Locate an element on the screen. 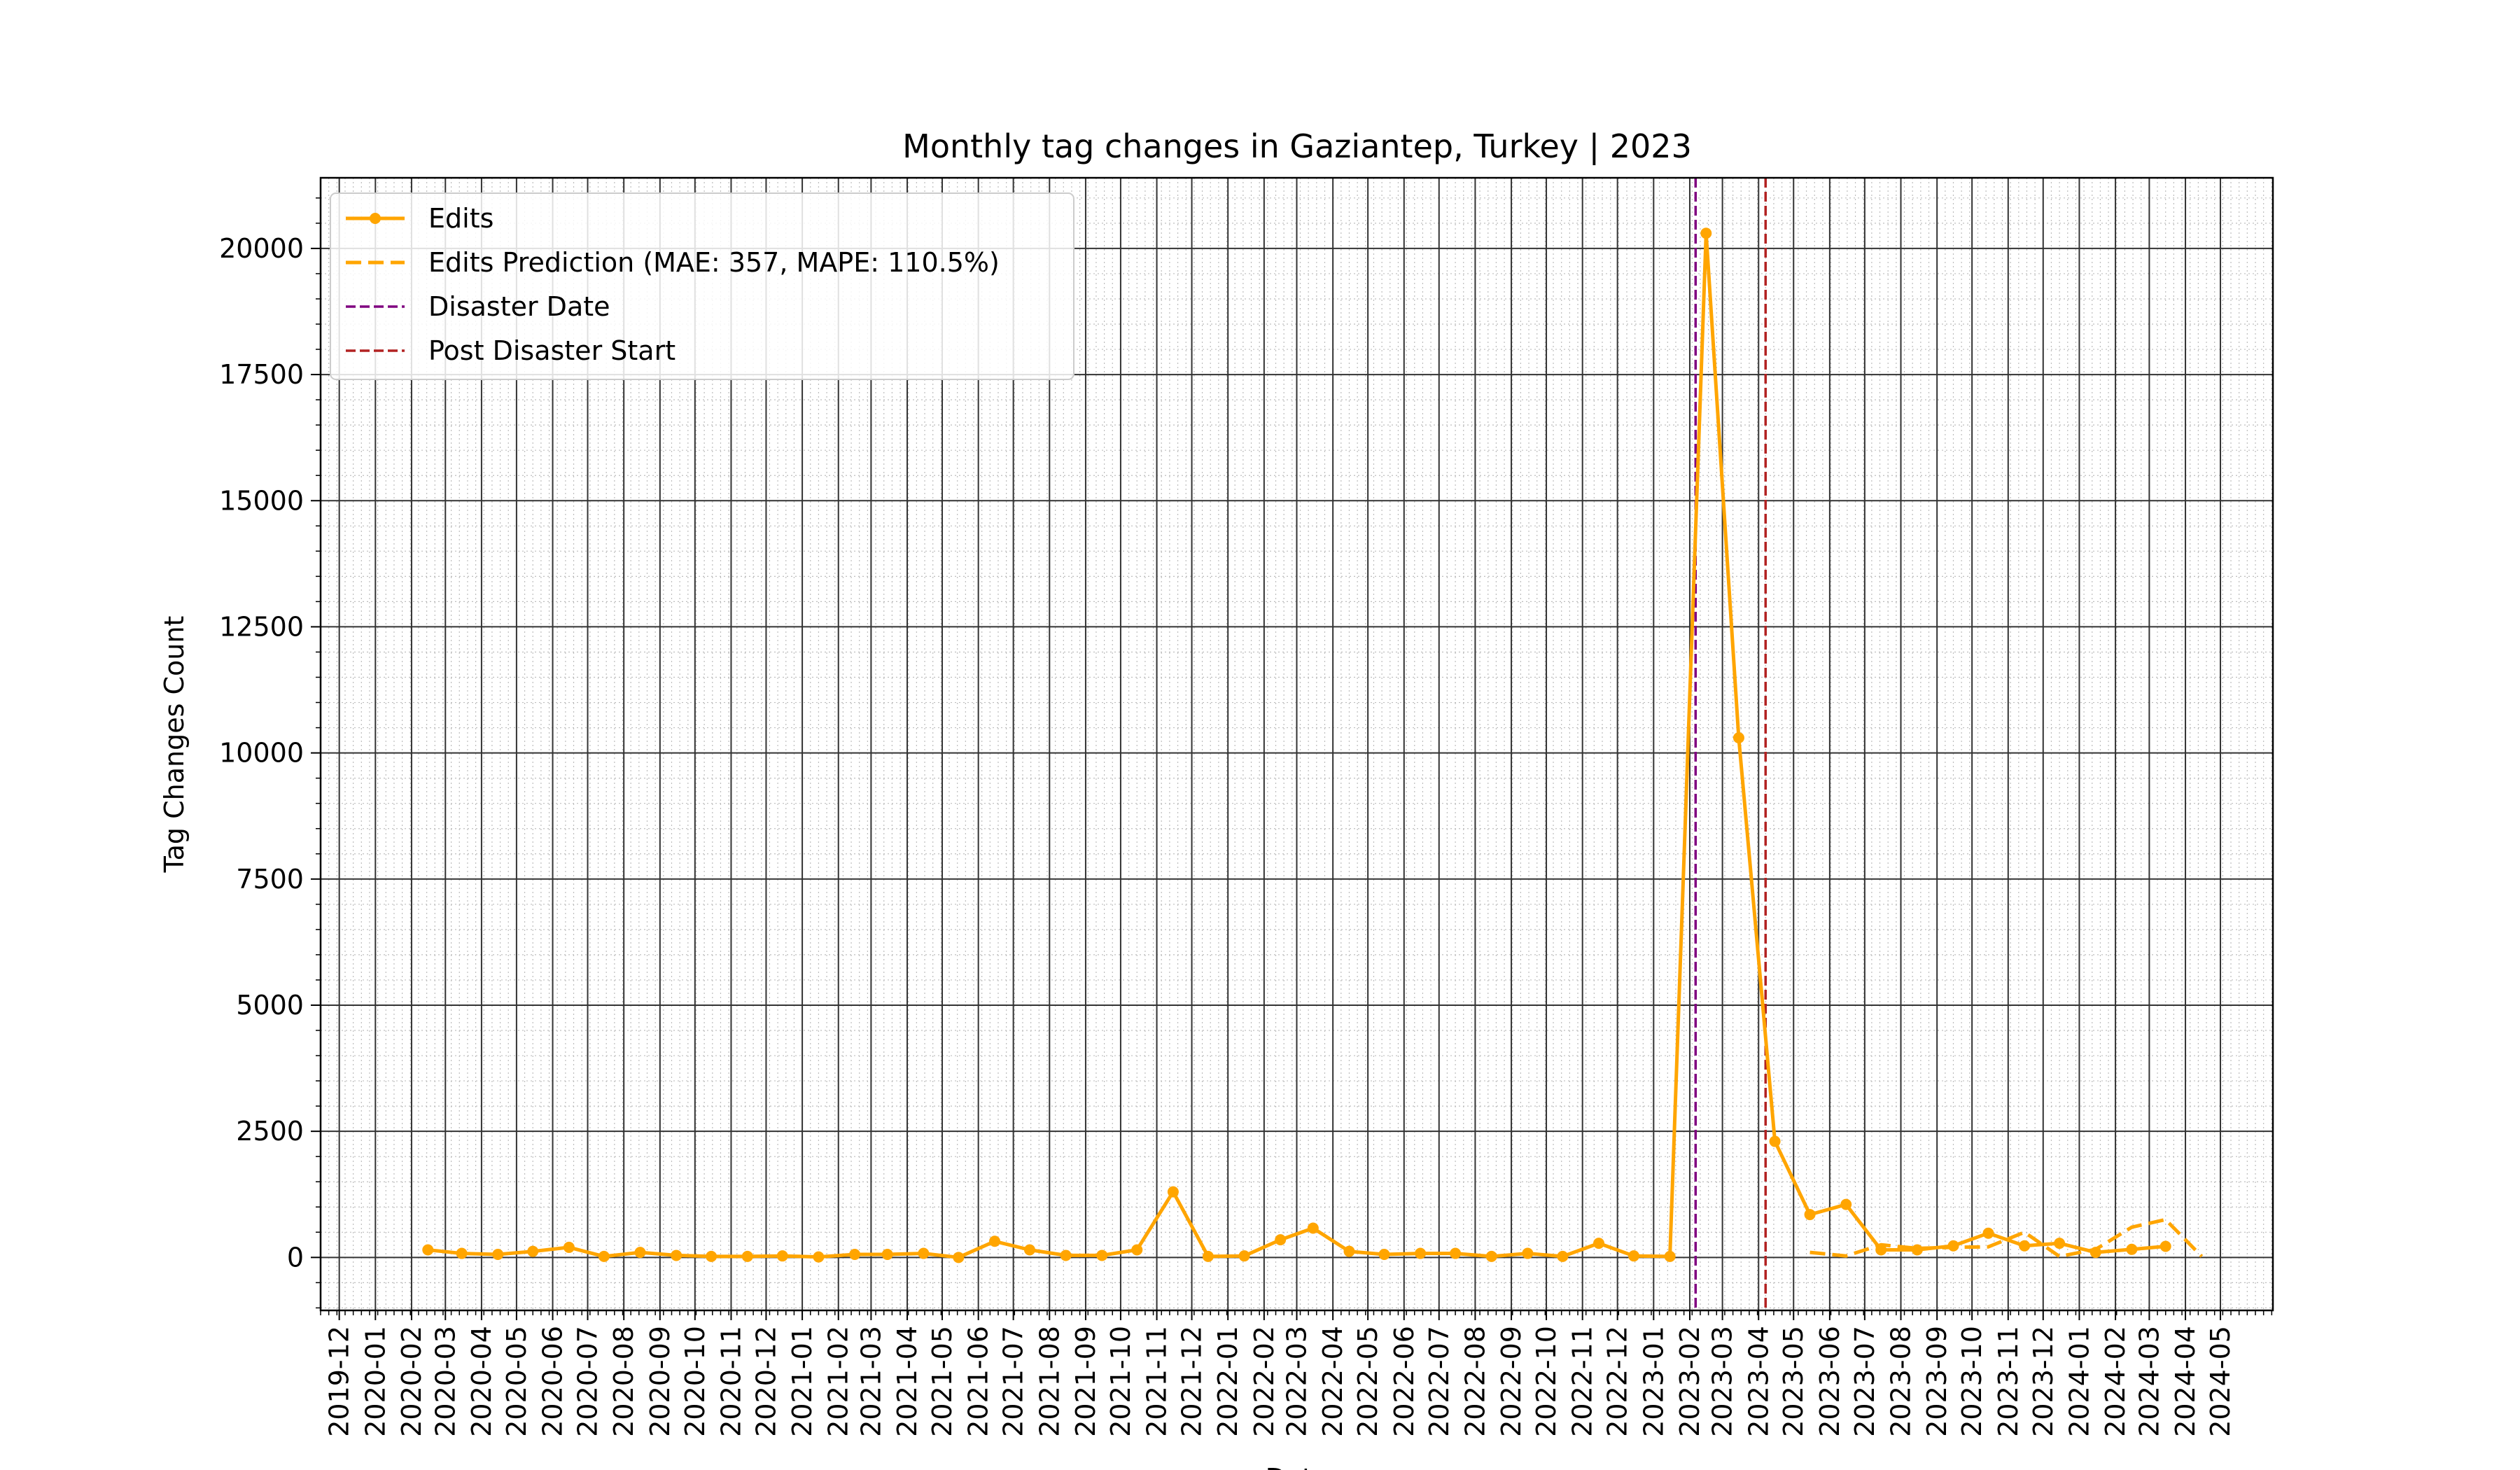 This screenshot has width=2520, height=1470. x-tick-label: 2023-09 is located at coordinates (1936, 1381).